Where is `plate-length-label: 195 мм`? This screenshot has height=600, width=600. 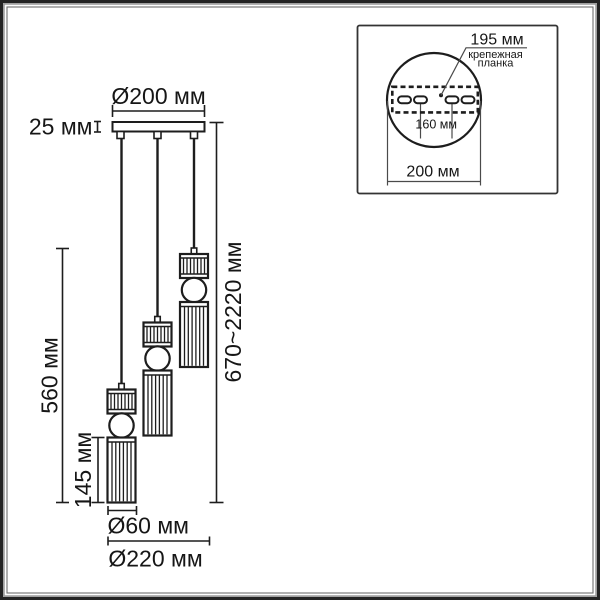
plate-length-label: 195 мм is located at coordinates (496, 40).